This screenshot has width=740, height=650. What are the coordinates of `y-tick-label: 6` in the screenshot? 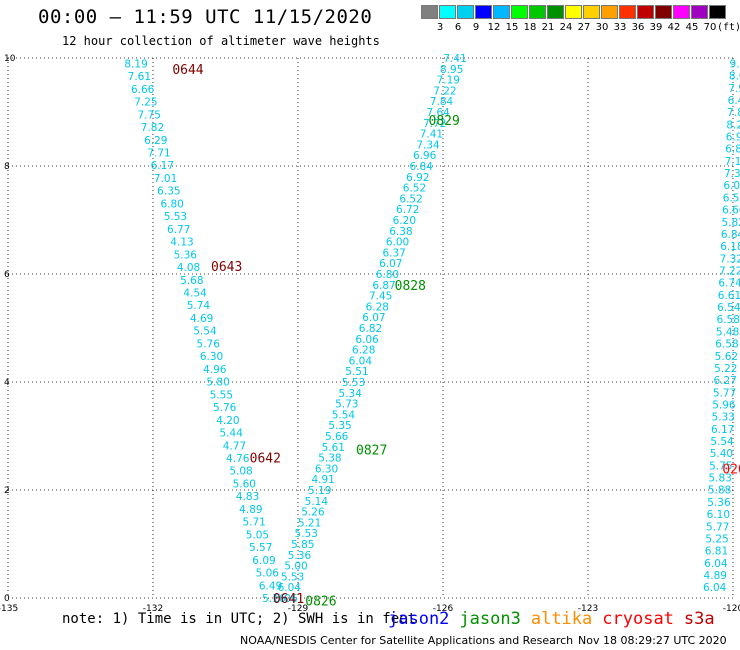 It's located at (7, 275).